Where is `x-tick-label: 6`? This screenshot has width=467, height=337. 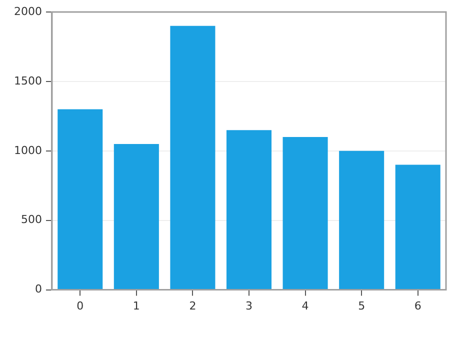 x-tick-label: 6 is located at coordinates (418, 305).